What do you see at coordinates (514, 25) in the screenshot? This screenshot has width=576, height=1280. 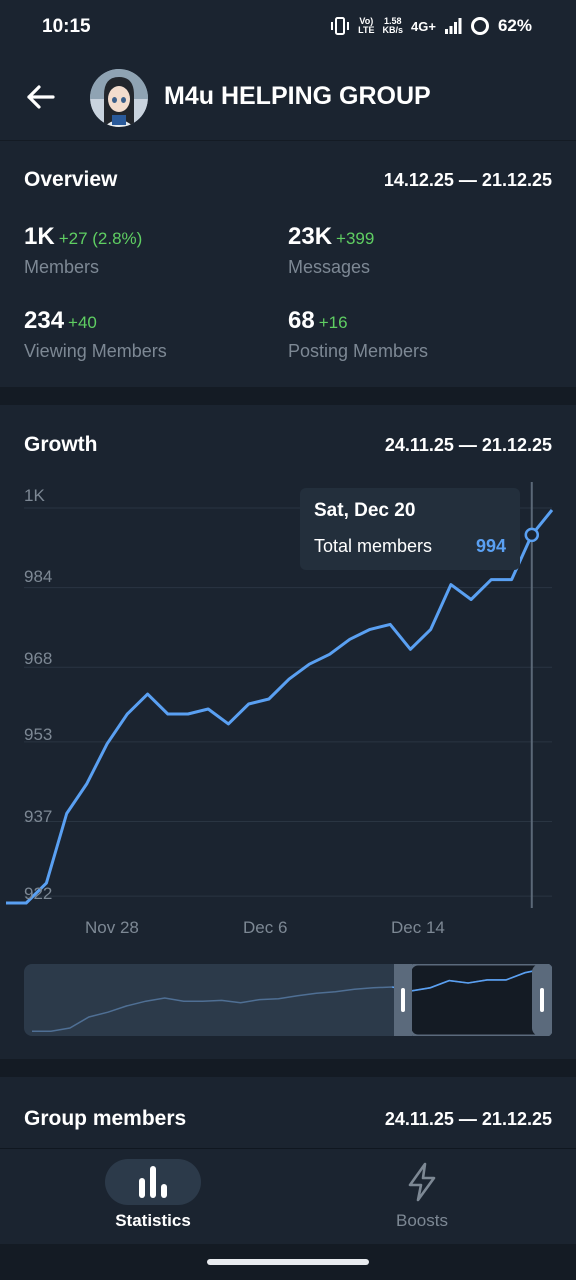 I see `battery-percent: 62%` at bounding box center [514, 25].